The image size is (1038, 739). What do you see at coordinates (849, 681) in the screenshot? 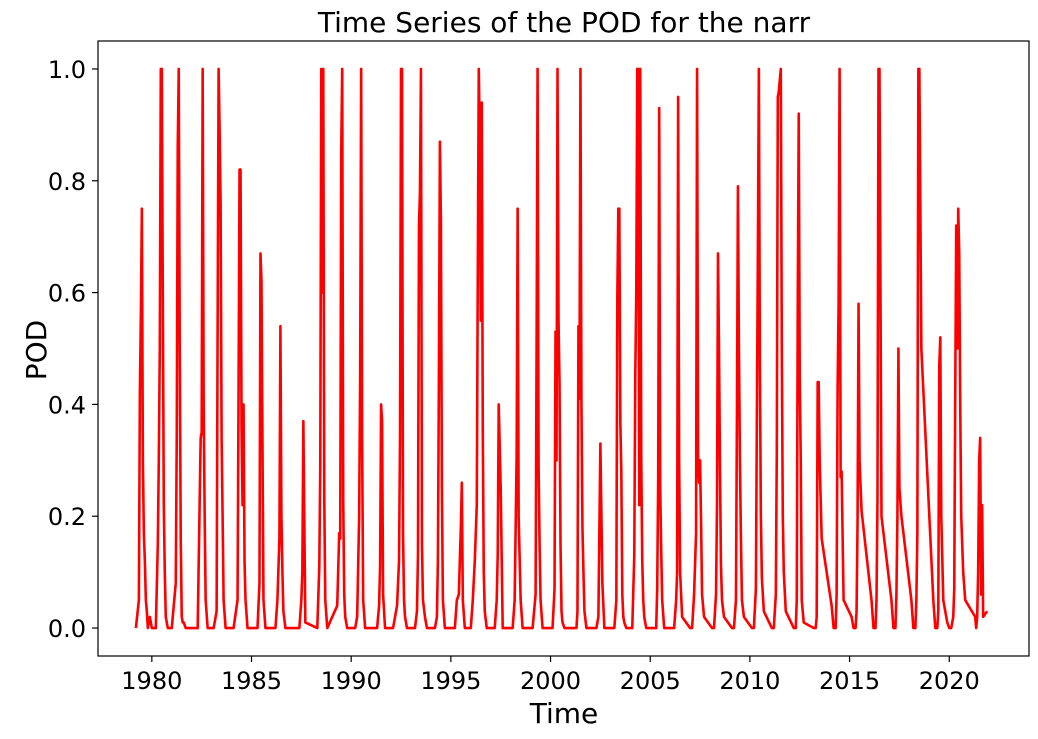
I see `x-tick-label: 2015` at bounding box center [849, 681].